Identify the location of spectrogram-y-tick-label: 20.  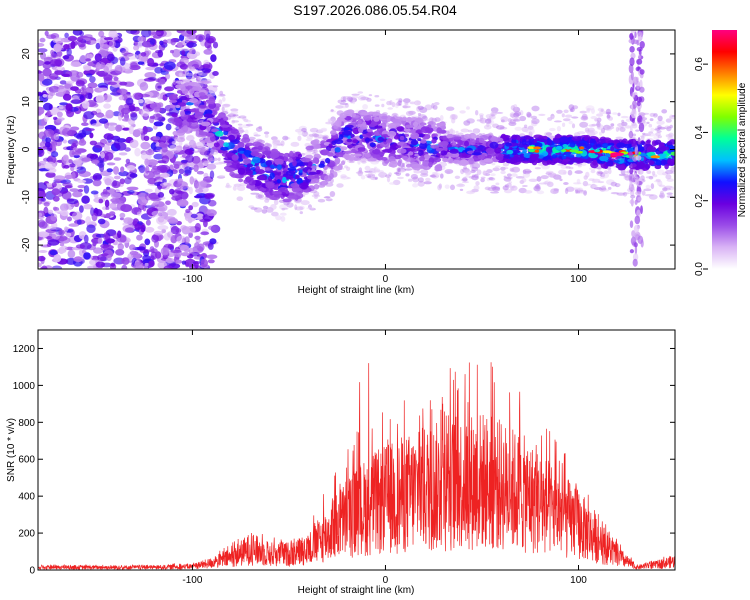
(26, 54).